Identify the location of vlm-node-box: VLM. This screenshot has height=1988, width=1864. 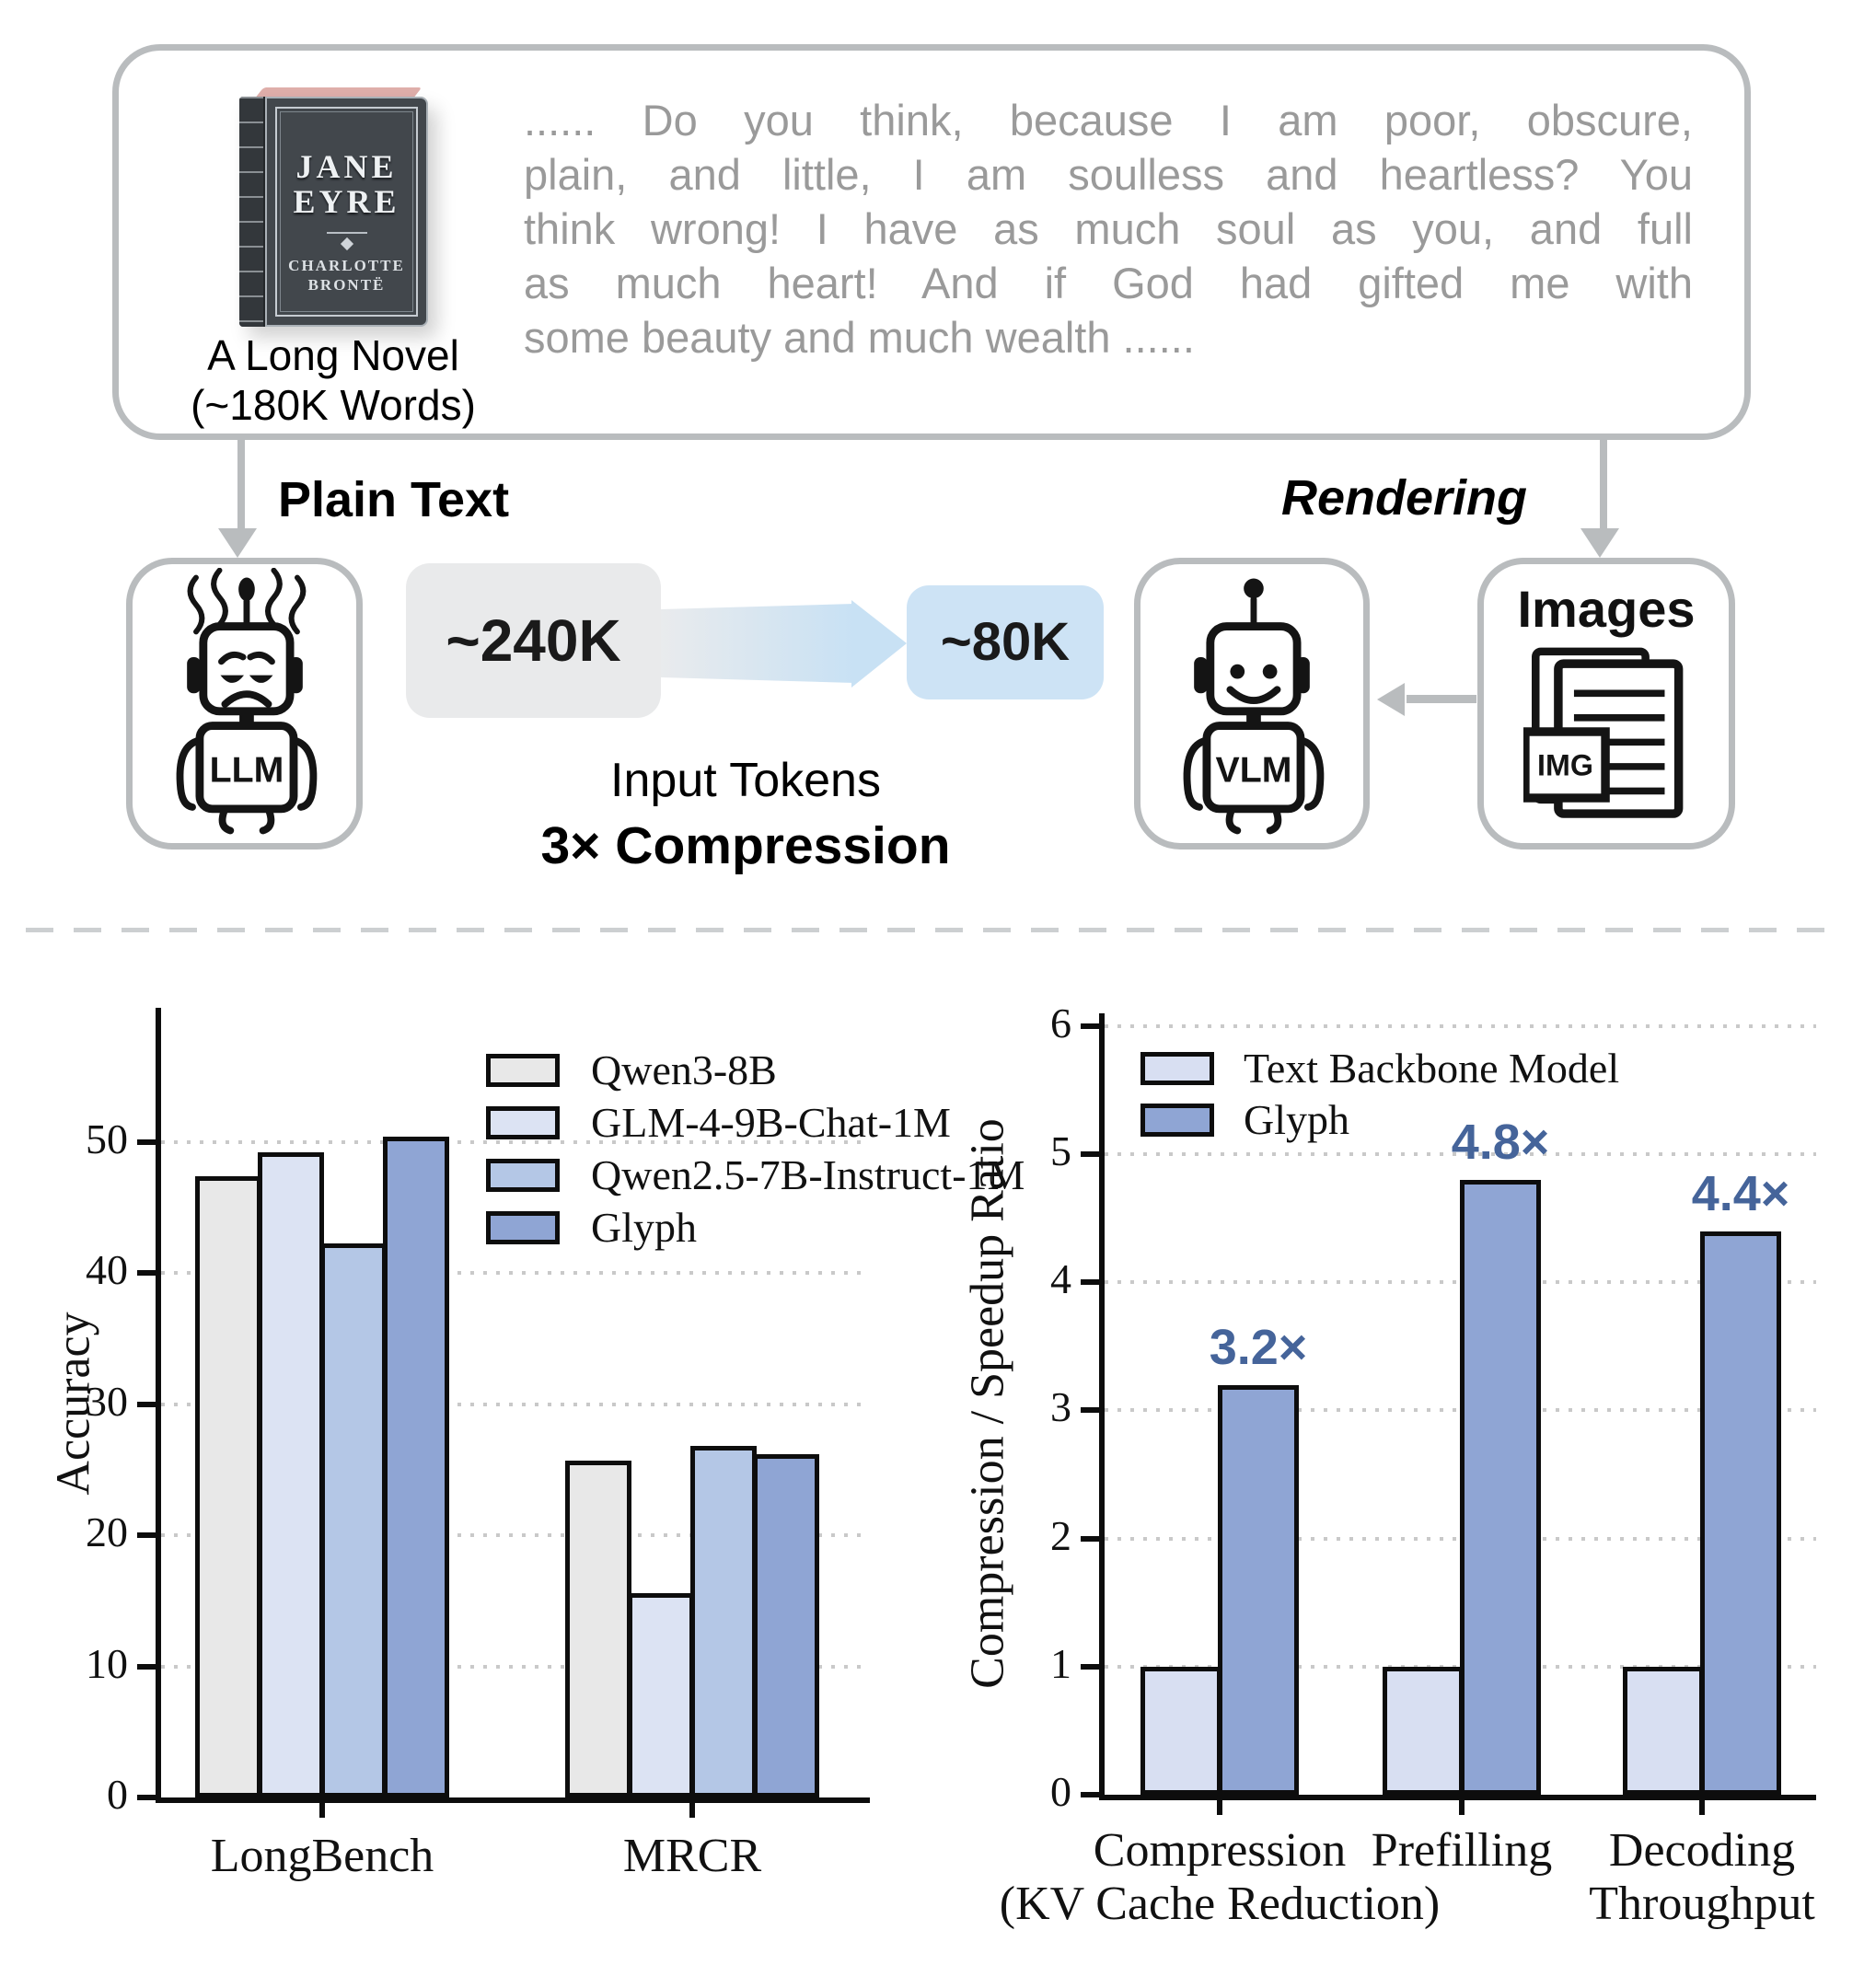
(1252, 704).